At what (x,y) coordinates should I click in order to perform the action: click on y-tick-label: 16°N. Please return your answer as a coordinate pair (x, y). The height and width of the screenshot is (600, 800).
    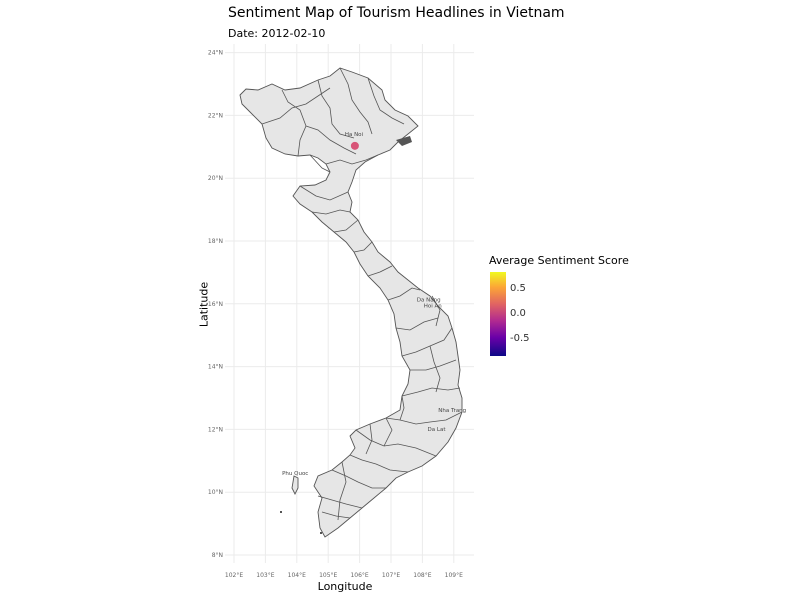
    Looking at the image, I should click on (215, 304).